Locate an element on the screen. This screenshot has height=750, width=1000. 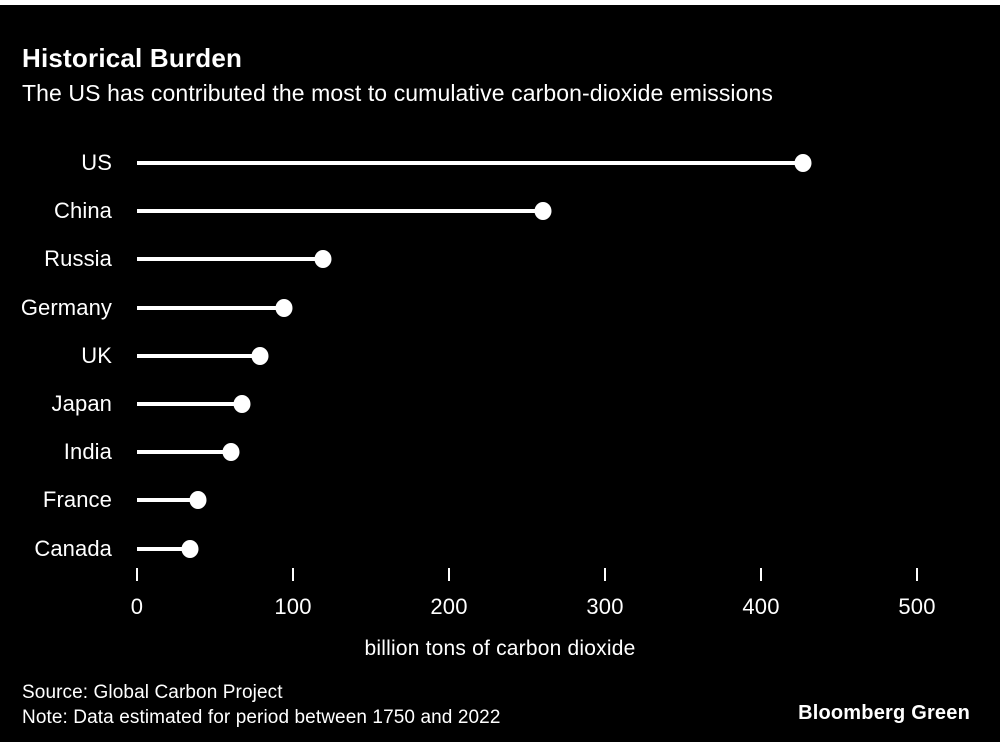
chart-row: India is located at coordinates (500, 452).